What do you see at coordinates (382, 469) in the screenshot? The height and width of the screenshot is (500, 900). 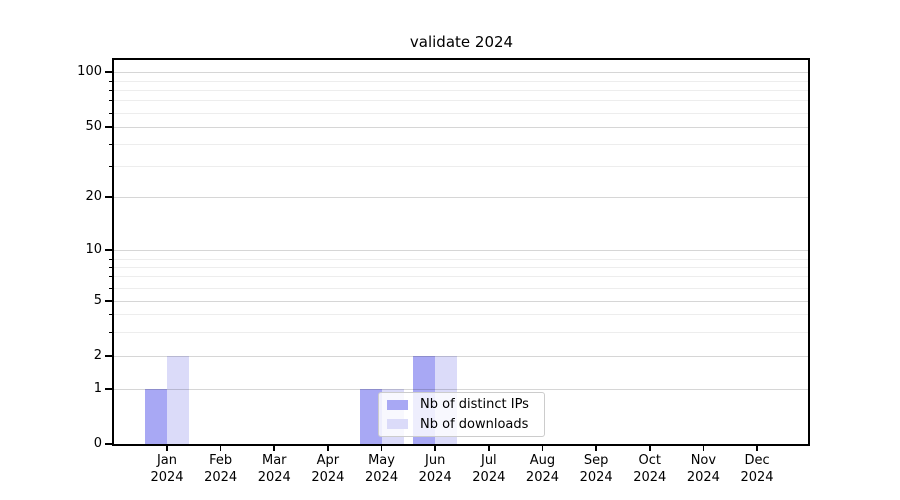 I see `x-tick-label-may: May 2024` at bounding box center [382, 469].